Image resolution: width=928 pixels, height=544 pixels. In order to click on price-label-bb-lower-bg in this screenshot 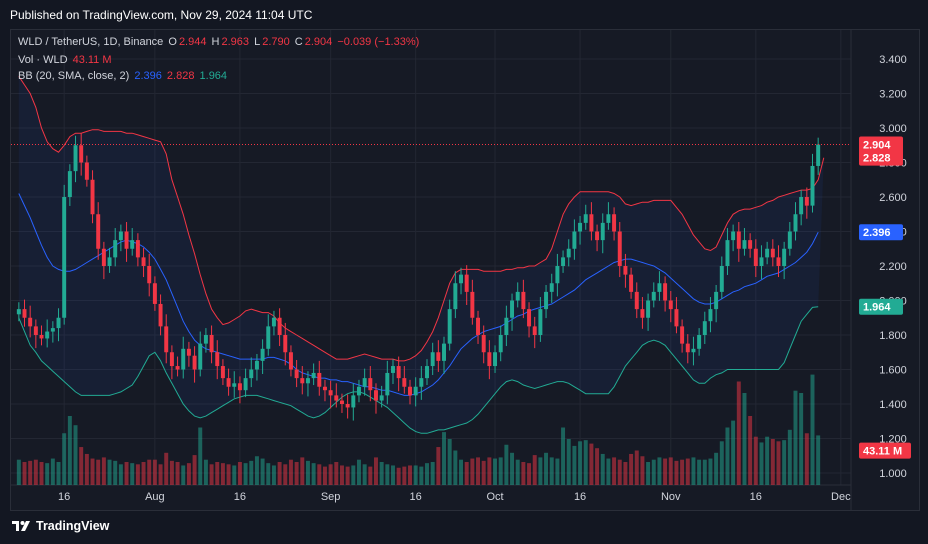, I will do `click(881, 306)`.